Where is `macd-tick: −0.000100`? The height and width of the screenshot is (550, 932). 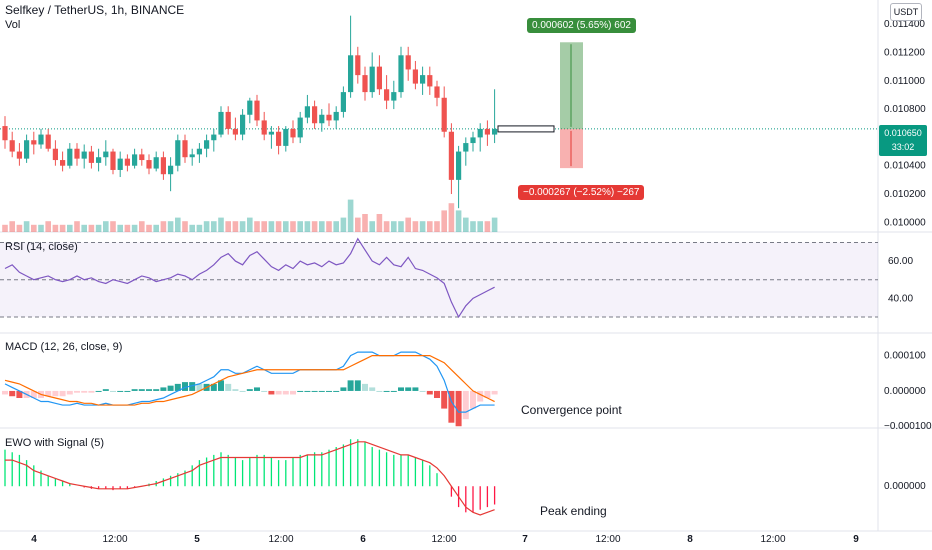 macd-tick: −0.000100 is located at coordinates (908, 426).